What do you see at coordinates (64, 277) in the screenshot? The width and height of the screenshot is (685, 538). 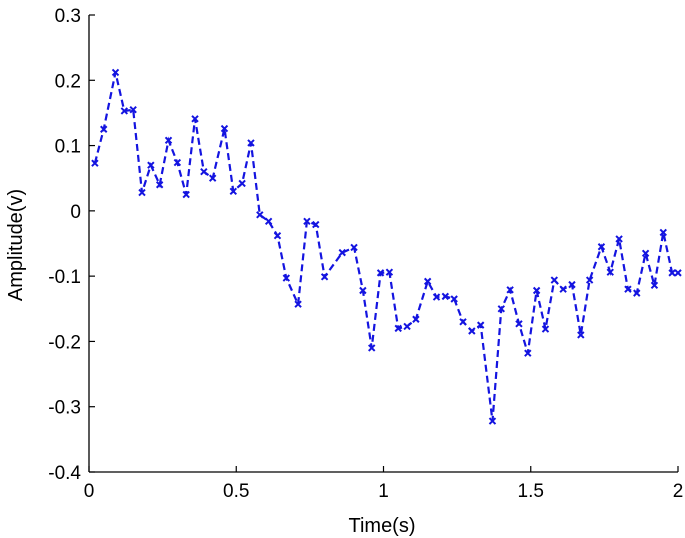 I see `y-tick-label: -0.1` at bounding box center [64, 277].